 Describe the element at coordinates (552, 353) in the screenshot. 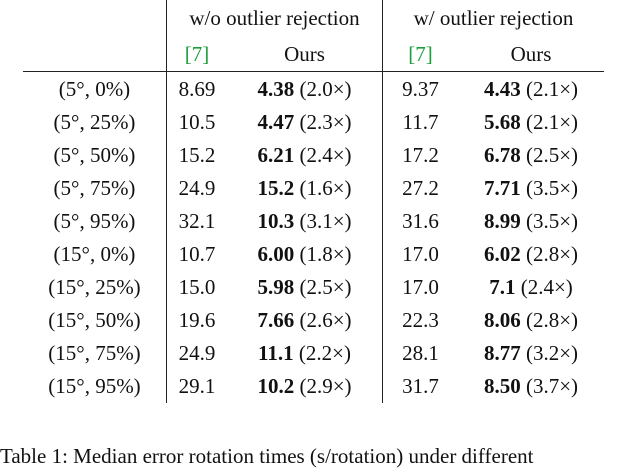

I see `speedup-ratio-with-rejection: (3.2×)` at that location.